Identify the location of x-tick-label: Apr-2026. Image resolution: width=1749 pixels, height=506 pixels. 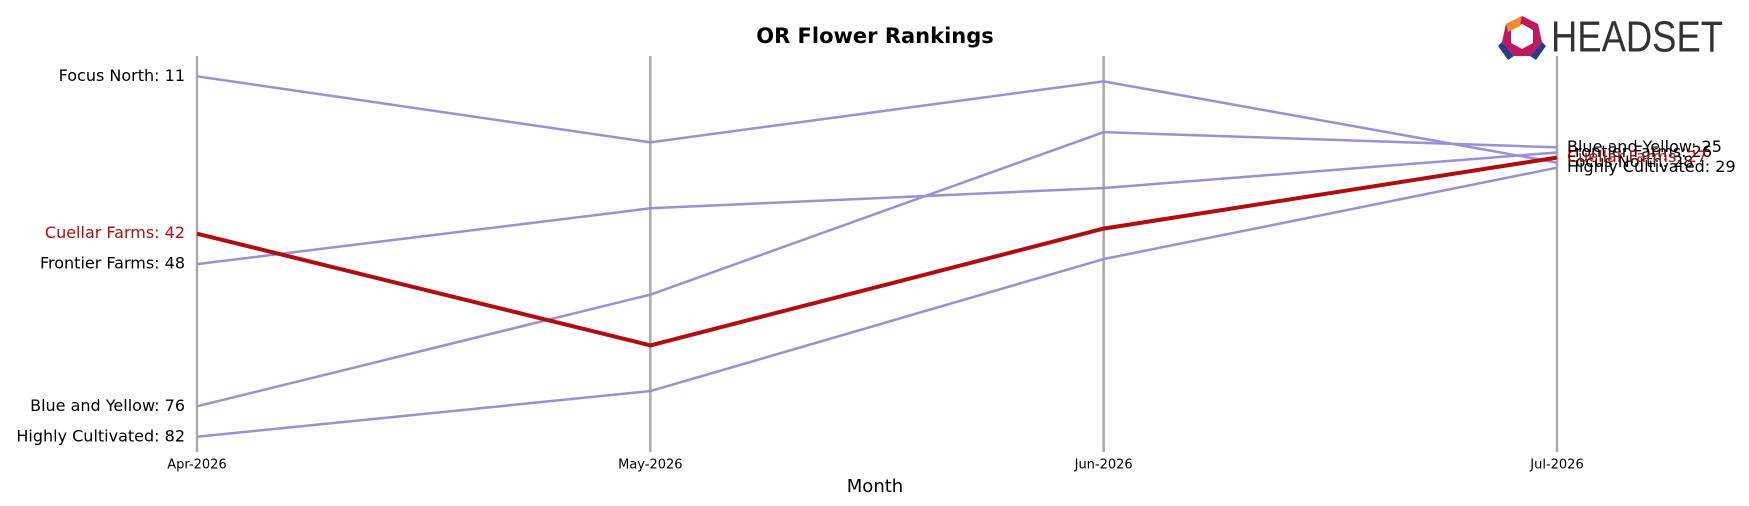
(196, 465).